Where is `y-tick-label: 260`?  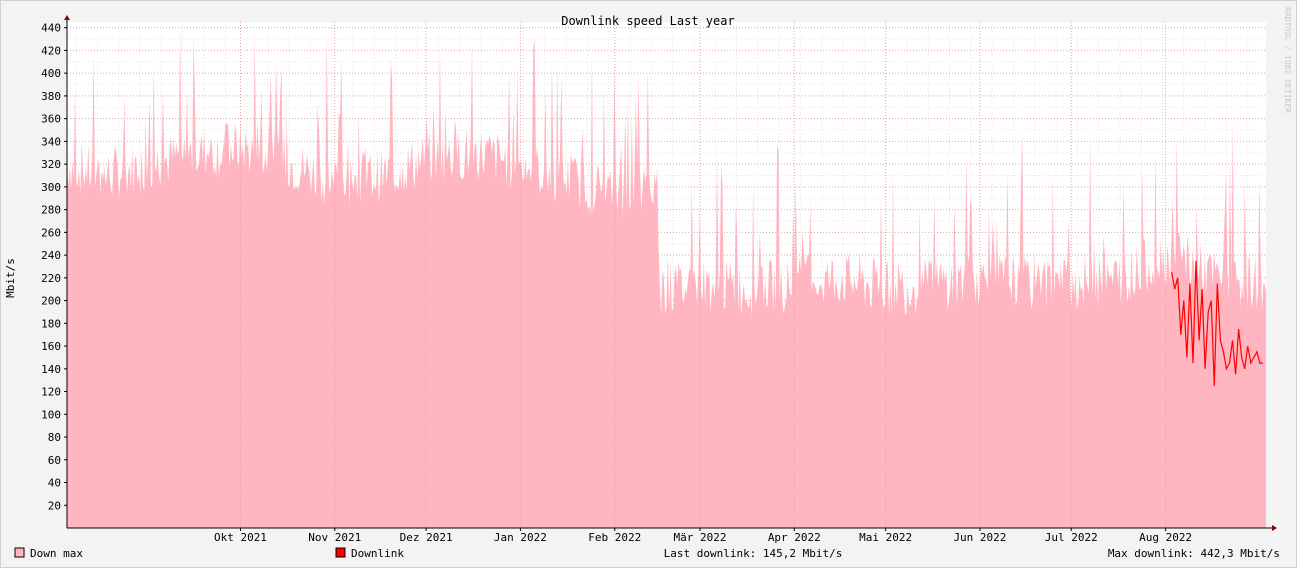
y-tick-label: 260 is located at coordinates (51, 232).